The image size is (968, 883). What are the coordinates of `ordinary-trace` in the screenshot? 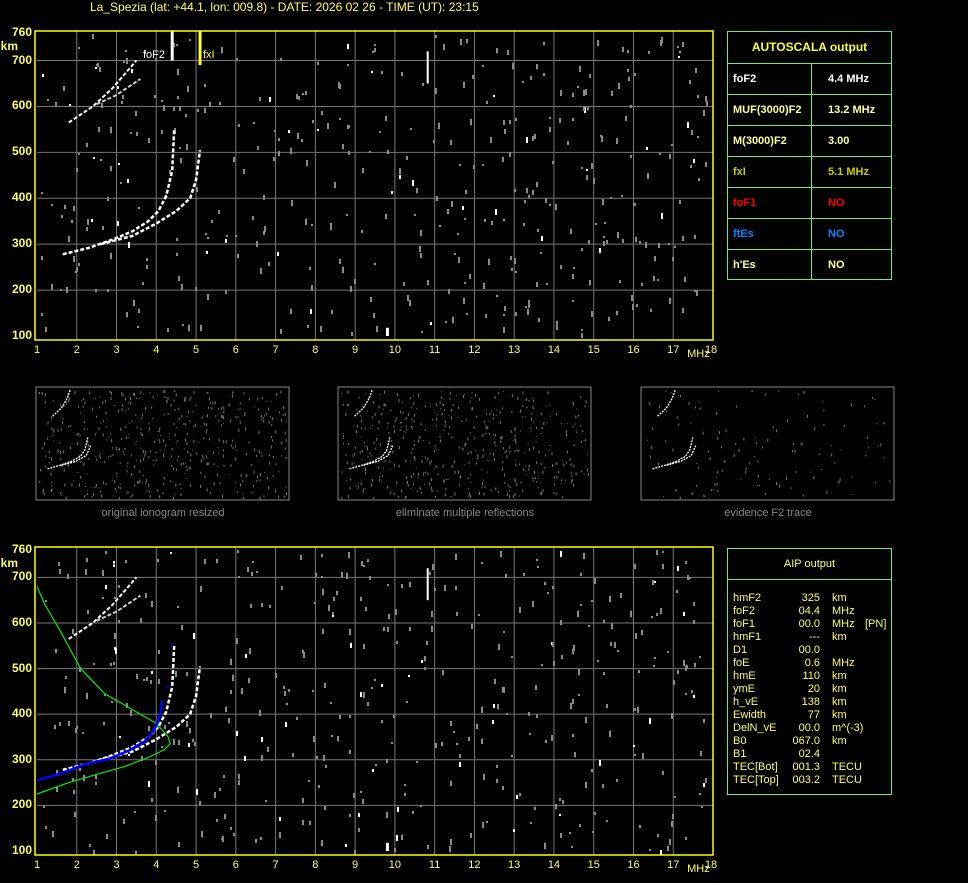 It's located at (119, 192).